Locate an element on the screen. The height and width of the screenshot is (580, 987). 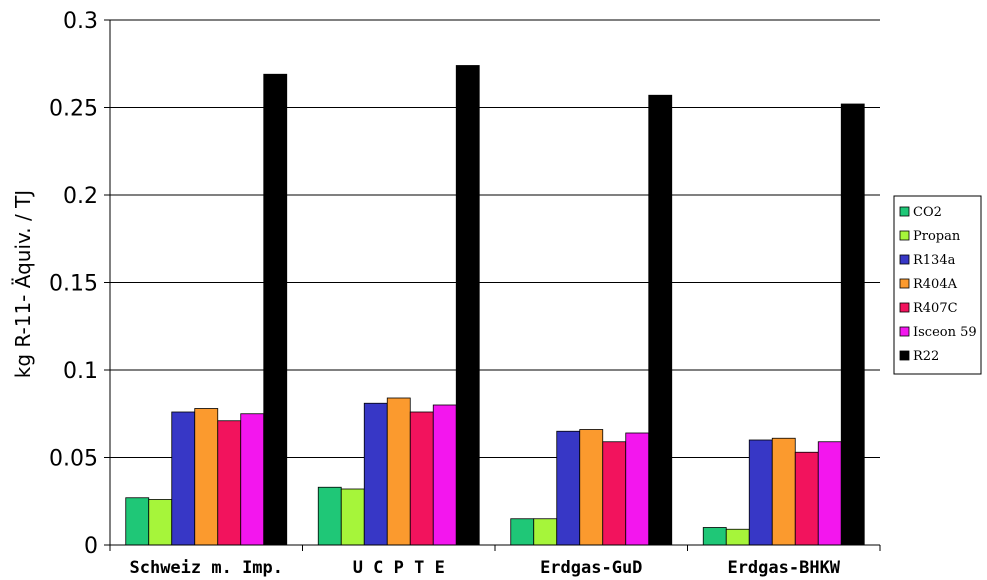
x-tick-label: Erdgas-BHKW is located at coordinates (783, 568).